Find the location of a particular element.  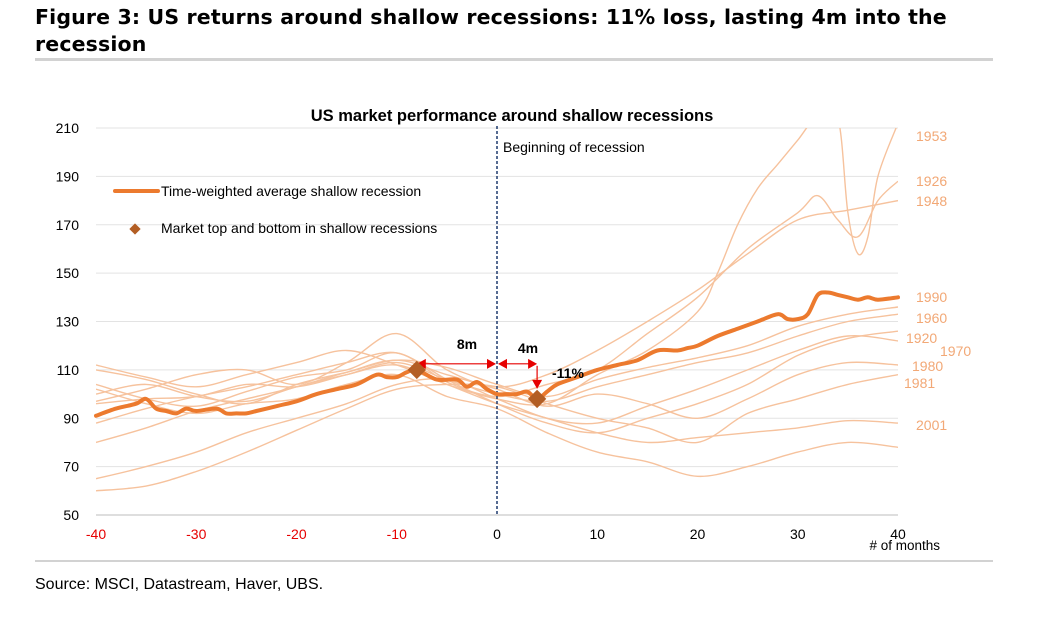

x-tick-label: 40 is located at coordinates (898, 534).